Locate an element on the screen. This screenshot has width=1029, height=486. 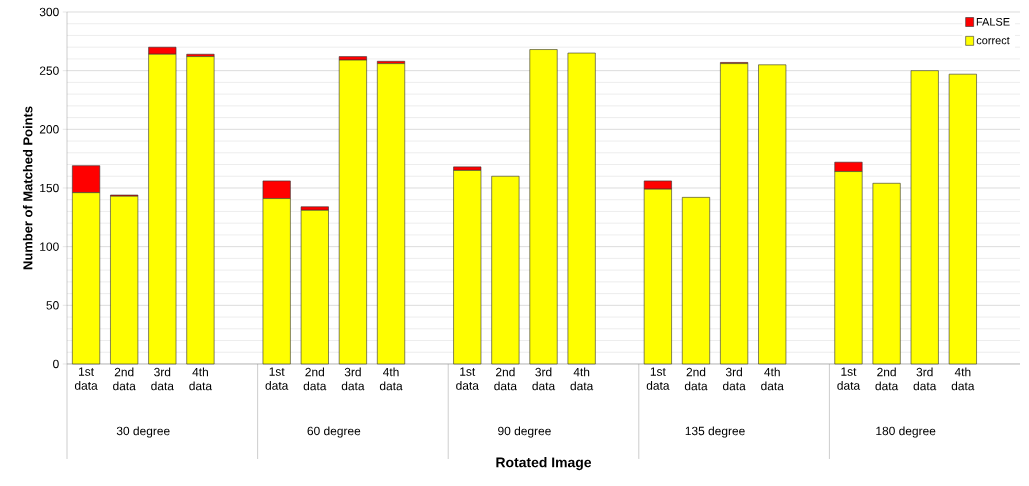
legend-label: correct is located at coordinates (993, 41).